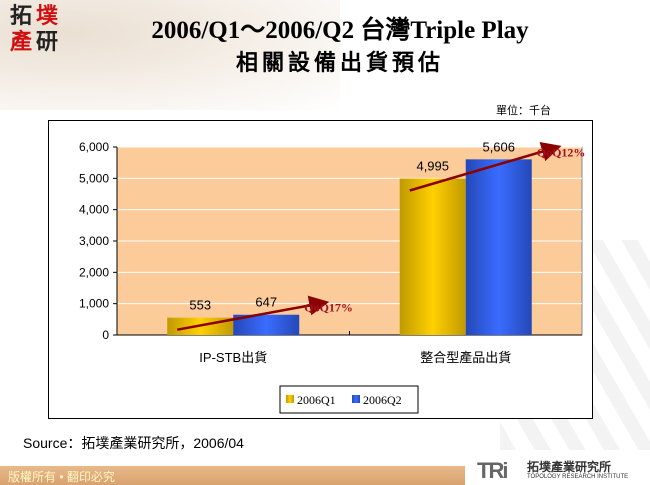 This screenshot has width=650, height=485. Describe the element at coordinates (200, 305) in the screenshot. I see `data-label: 553` at that location.